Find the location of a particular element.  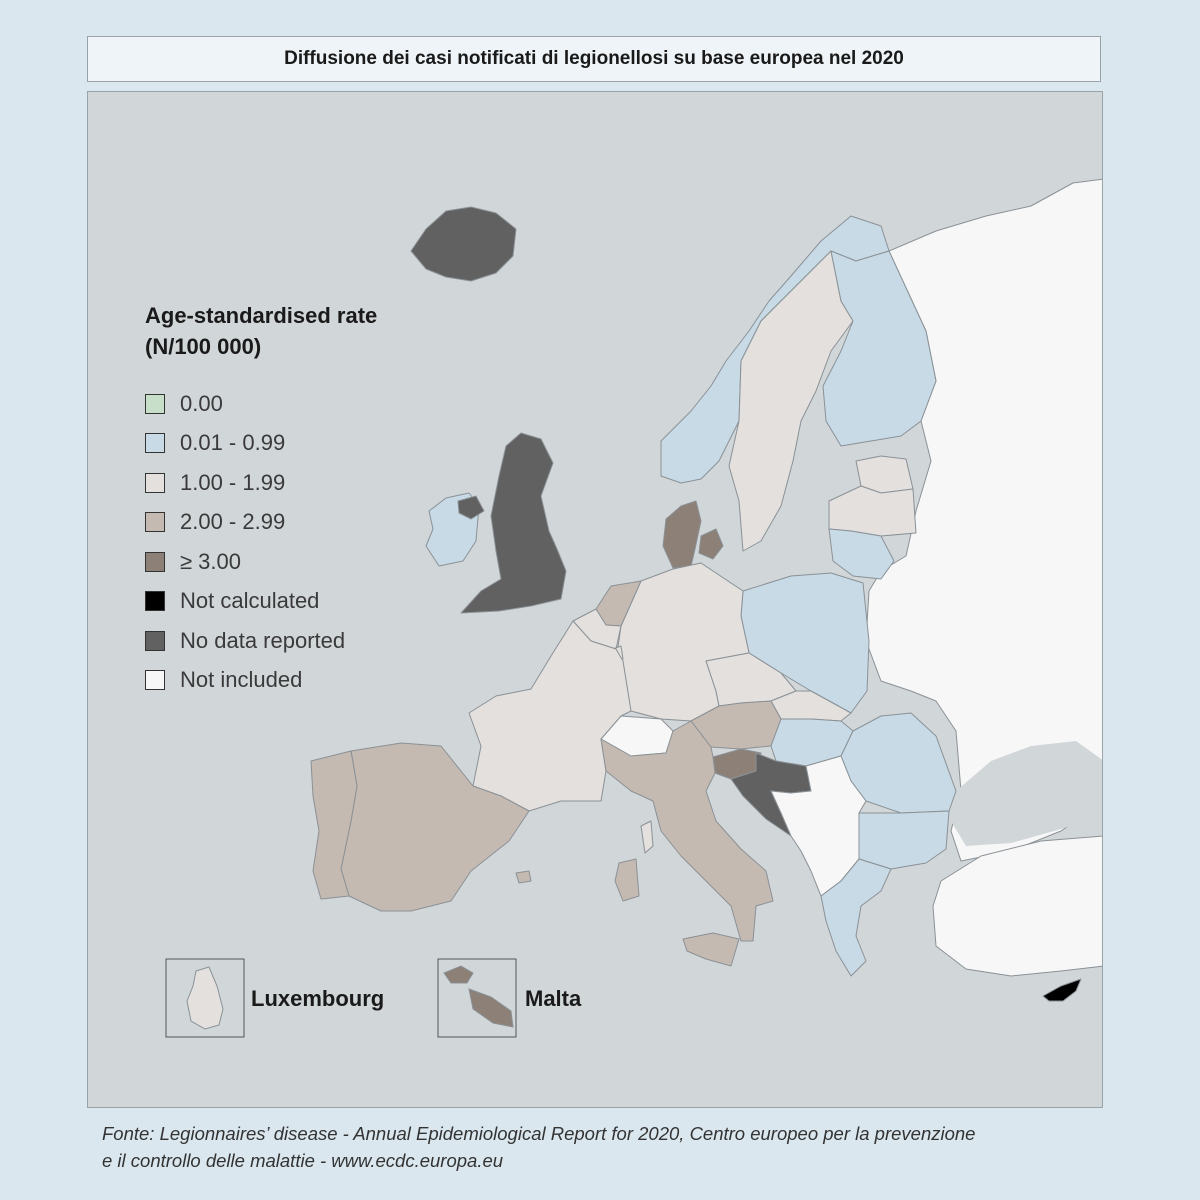

region-bulgaria is located at coordinates (904, 840).